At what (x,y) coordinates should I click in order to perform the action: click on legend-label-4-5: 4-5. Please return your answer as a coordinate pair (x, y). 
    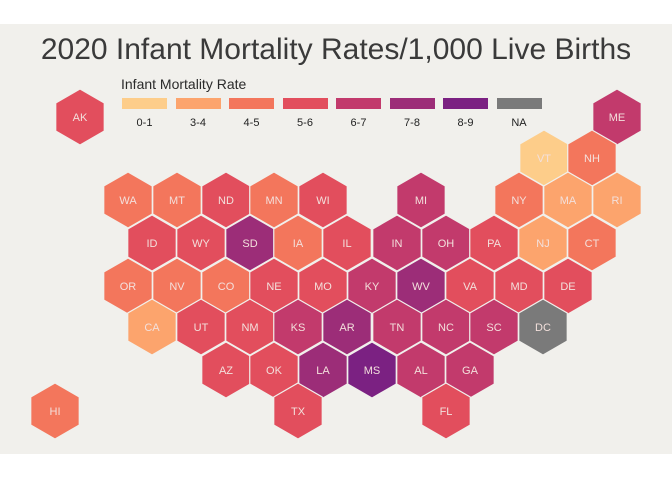
    Looking at the image, I should click on (251, 123).